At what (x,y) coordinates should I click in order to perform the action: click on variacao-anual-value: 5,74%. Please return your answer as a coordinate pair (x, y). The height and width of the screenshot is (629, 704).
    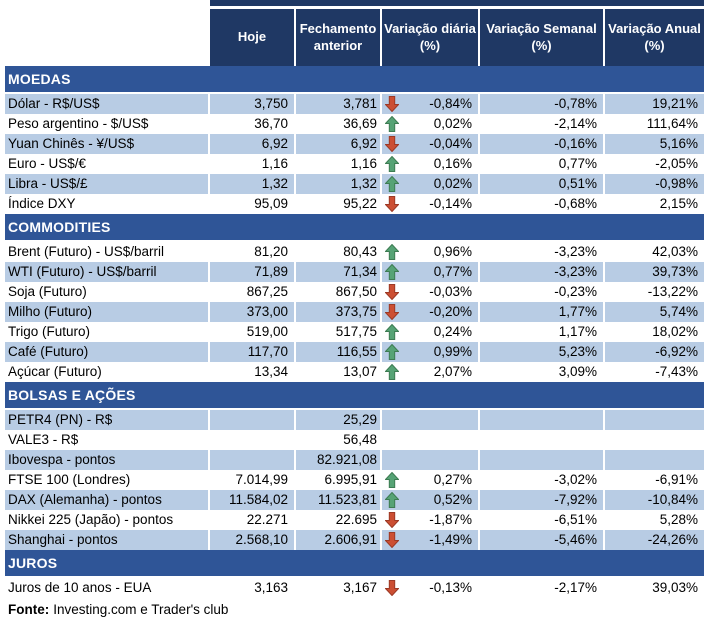
    Looking at the image, I should click on (654, 312).